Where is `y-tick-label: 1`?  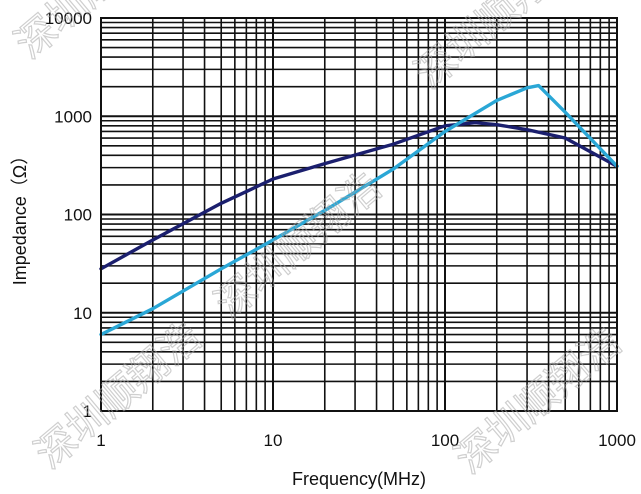 y-tick-label: 1 is located at coordinates (87, 411).